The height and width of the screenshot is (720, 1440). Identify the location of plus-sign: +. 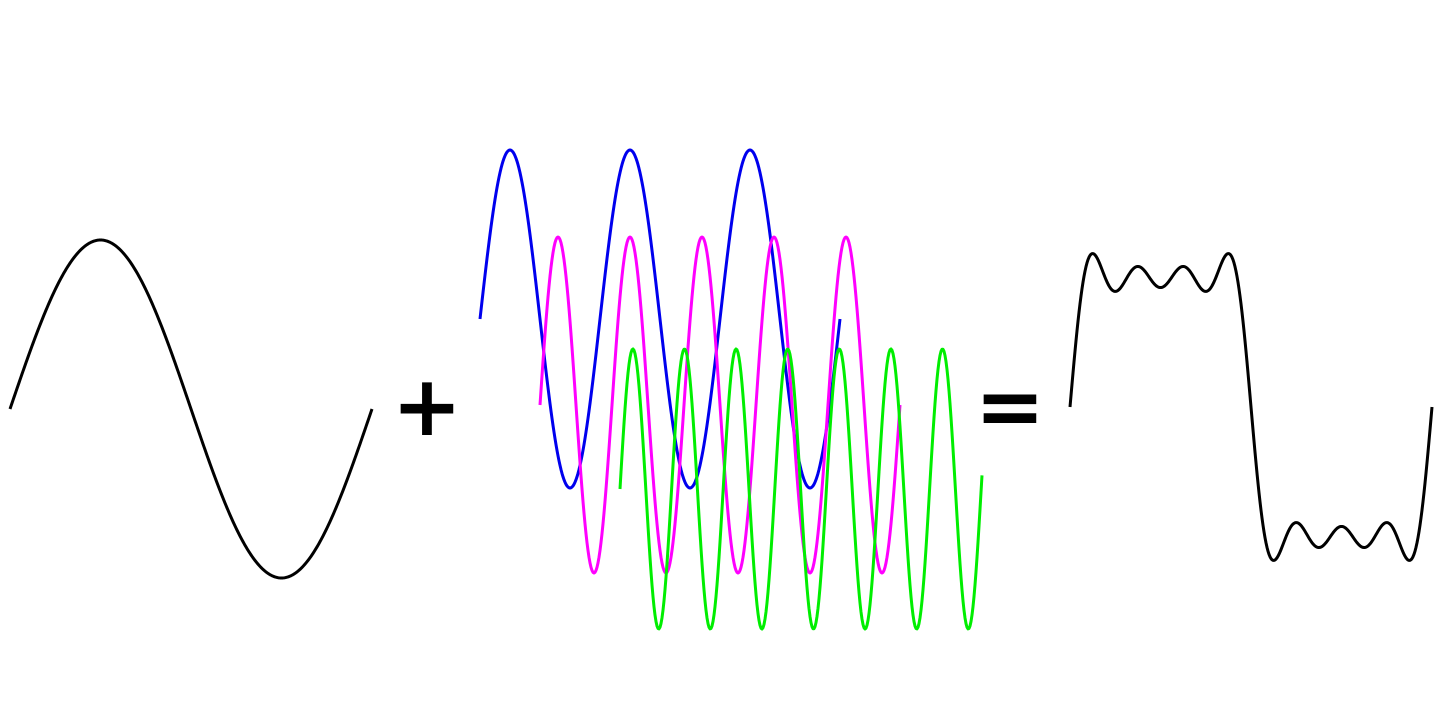
(427, 406).